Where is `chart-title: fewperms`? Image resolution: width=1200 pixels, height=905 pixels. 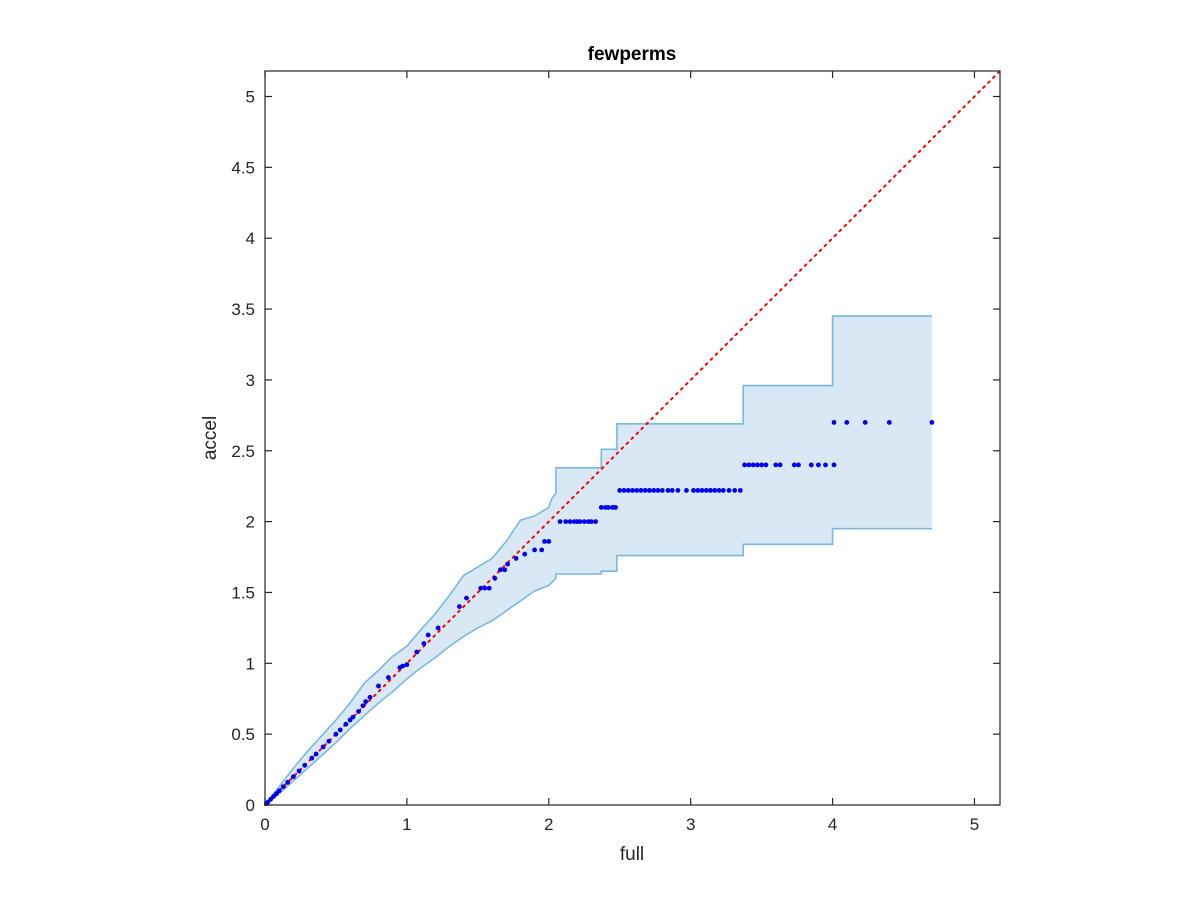 chart-title: fewperms is located at coordinates (632, 54).